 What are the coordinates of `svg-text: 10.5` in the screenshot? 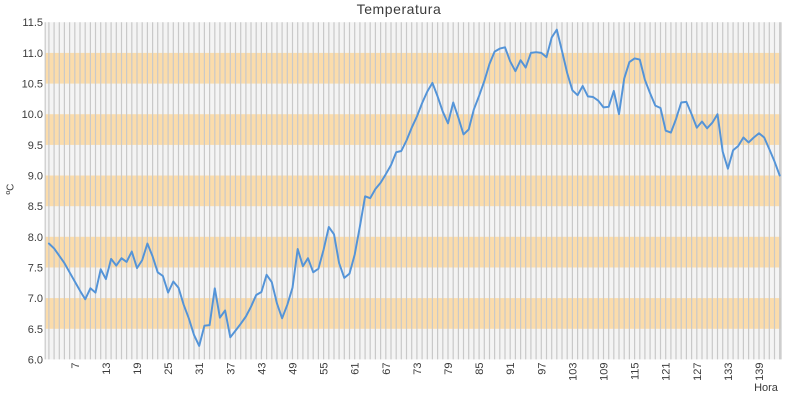 It's located at (32, 85).